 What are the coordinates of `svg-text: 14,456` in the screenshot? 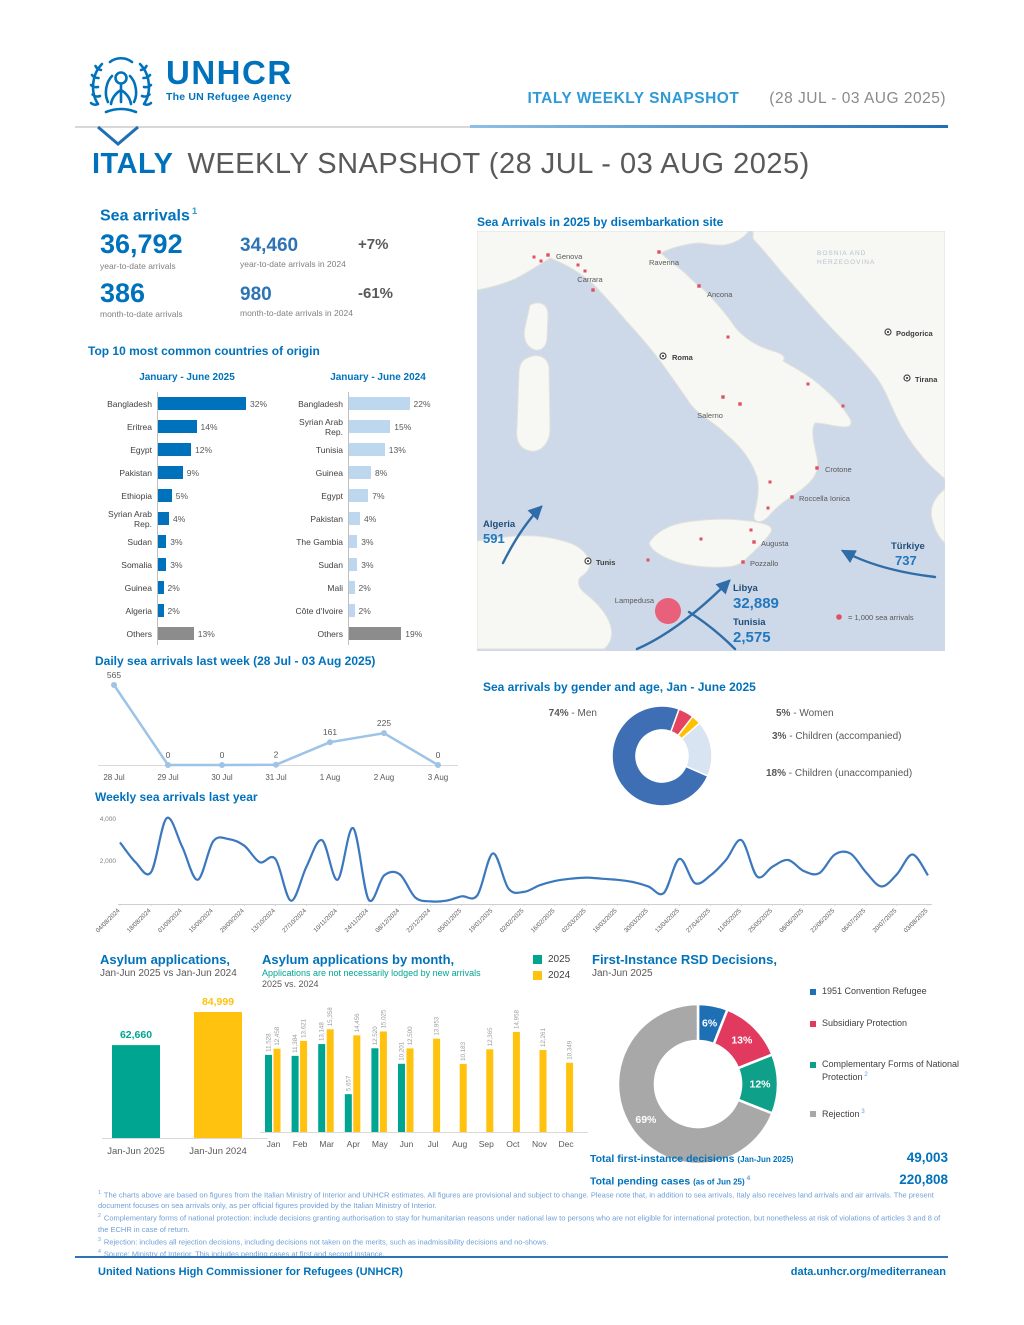 It's located at (357, 1022).